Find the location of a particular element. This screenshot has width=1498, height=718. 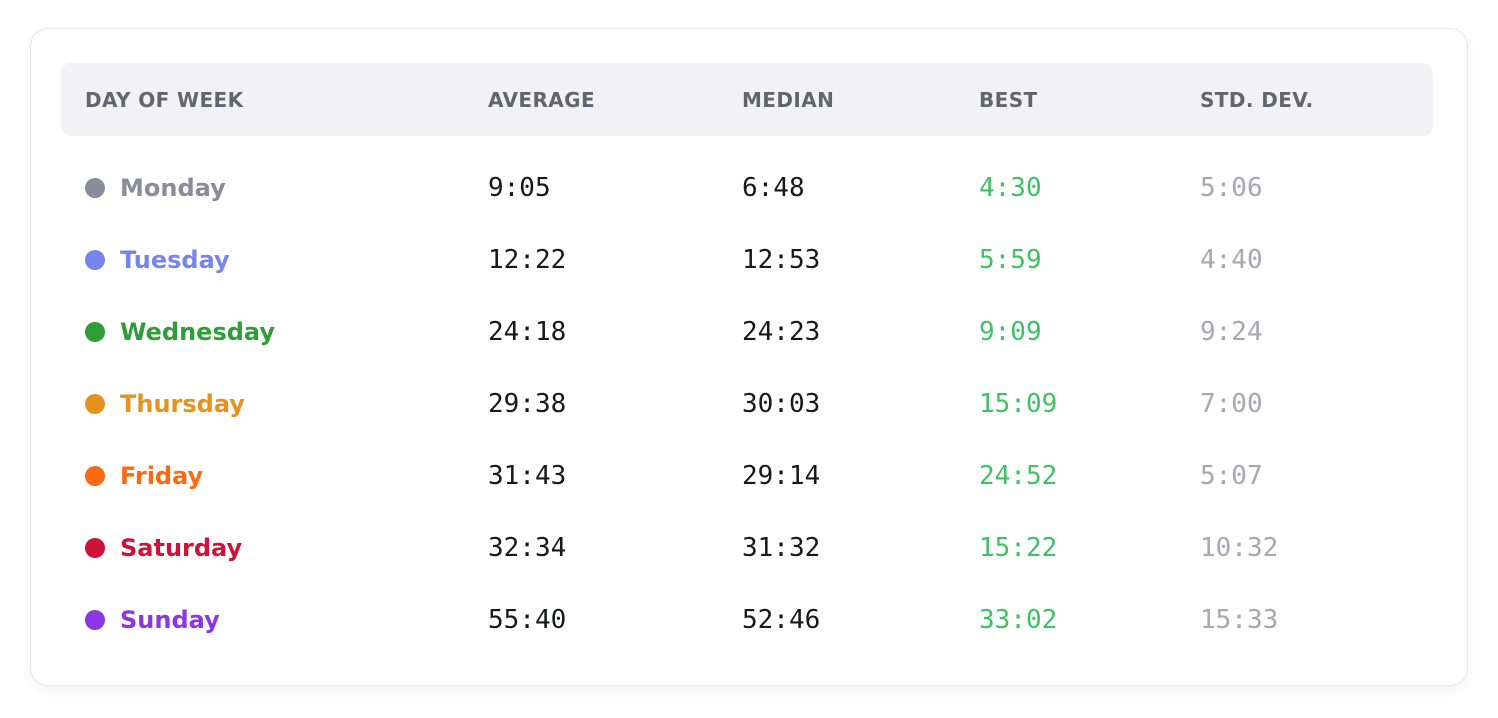

best-value: 4:30 is located at coordinates (1010, 188).